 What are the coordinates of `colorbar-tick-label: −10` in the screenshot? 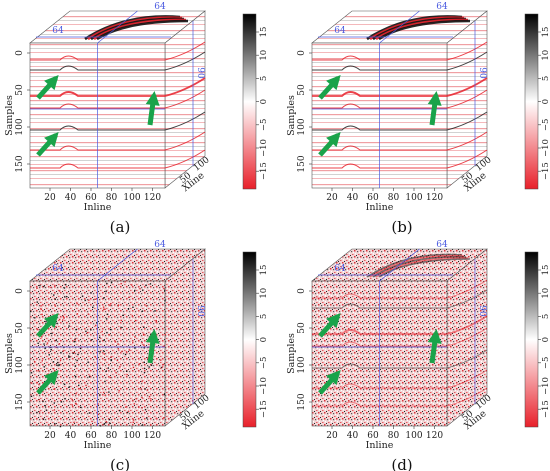 It's located at (264, 386).